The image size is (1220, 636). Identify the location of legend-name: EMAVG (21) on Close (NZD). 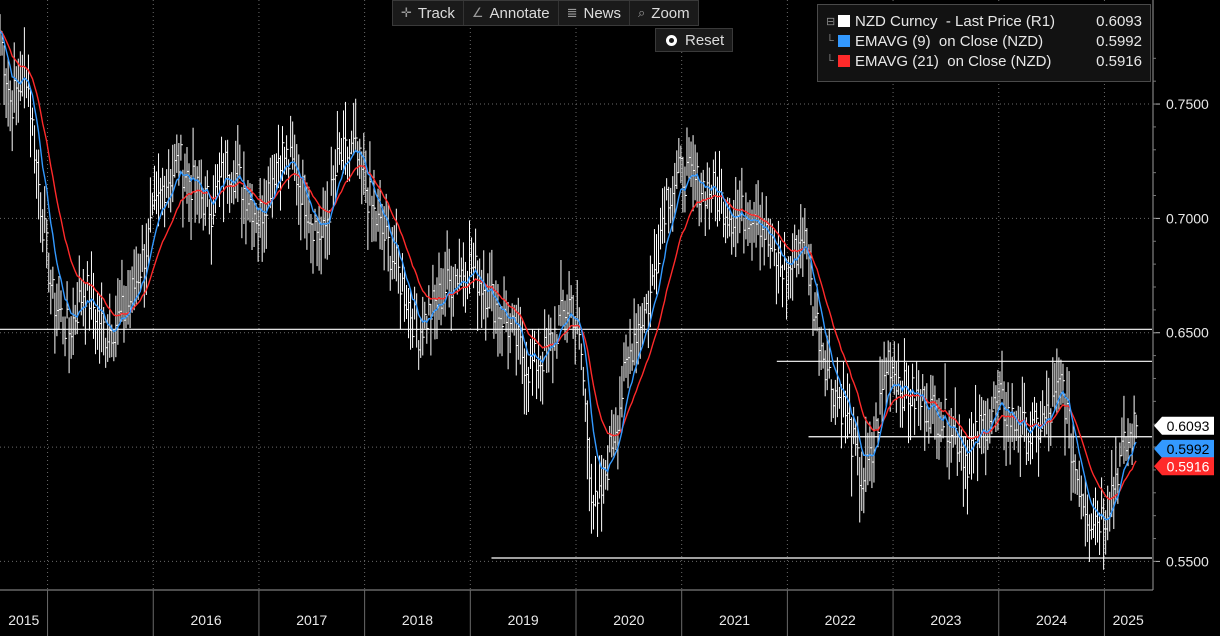
(953, 61).